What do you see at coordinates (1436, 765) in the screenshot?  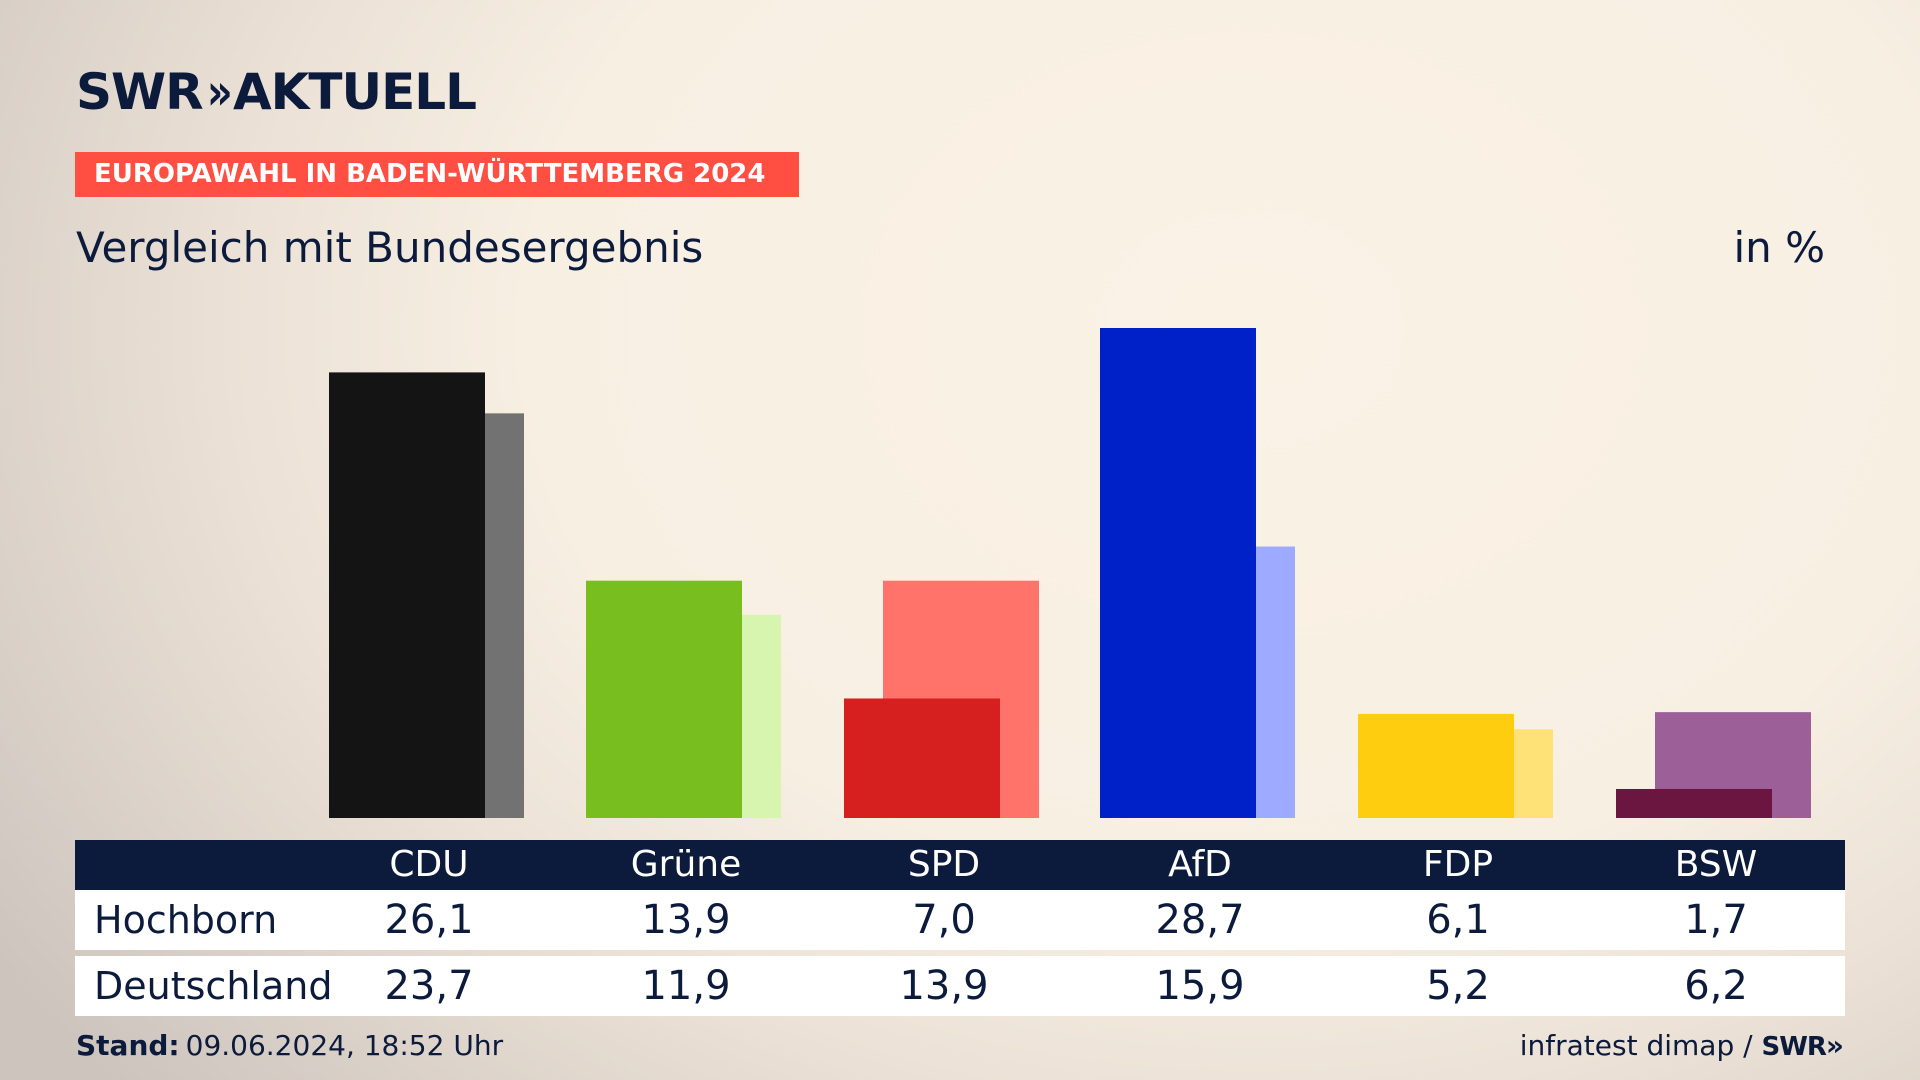 I see `bar-fdp-hochborn` at bounding box center [1436, 765].